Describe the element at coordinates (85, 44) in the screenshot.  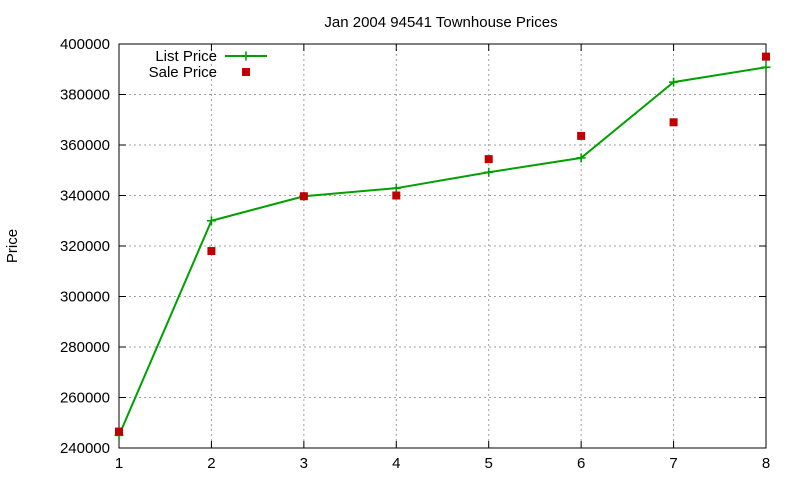
I see `y-tick-label: 400000` at that location.